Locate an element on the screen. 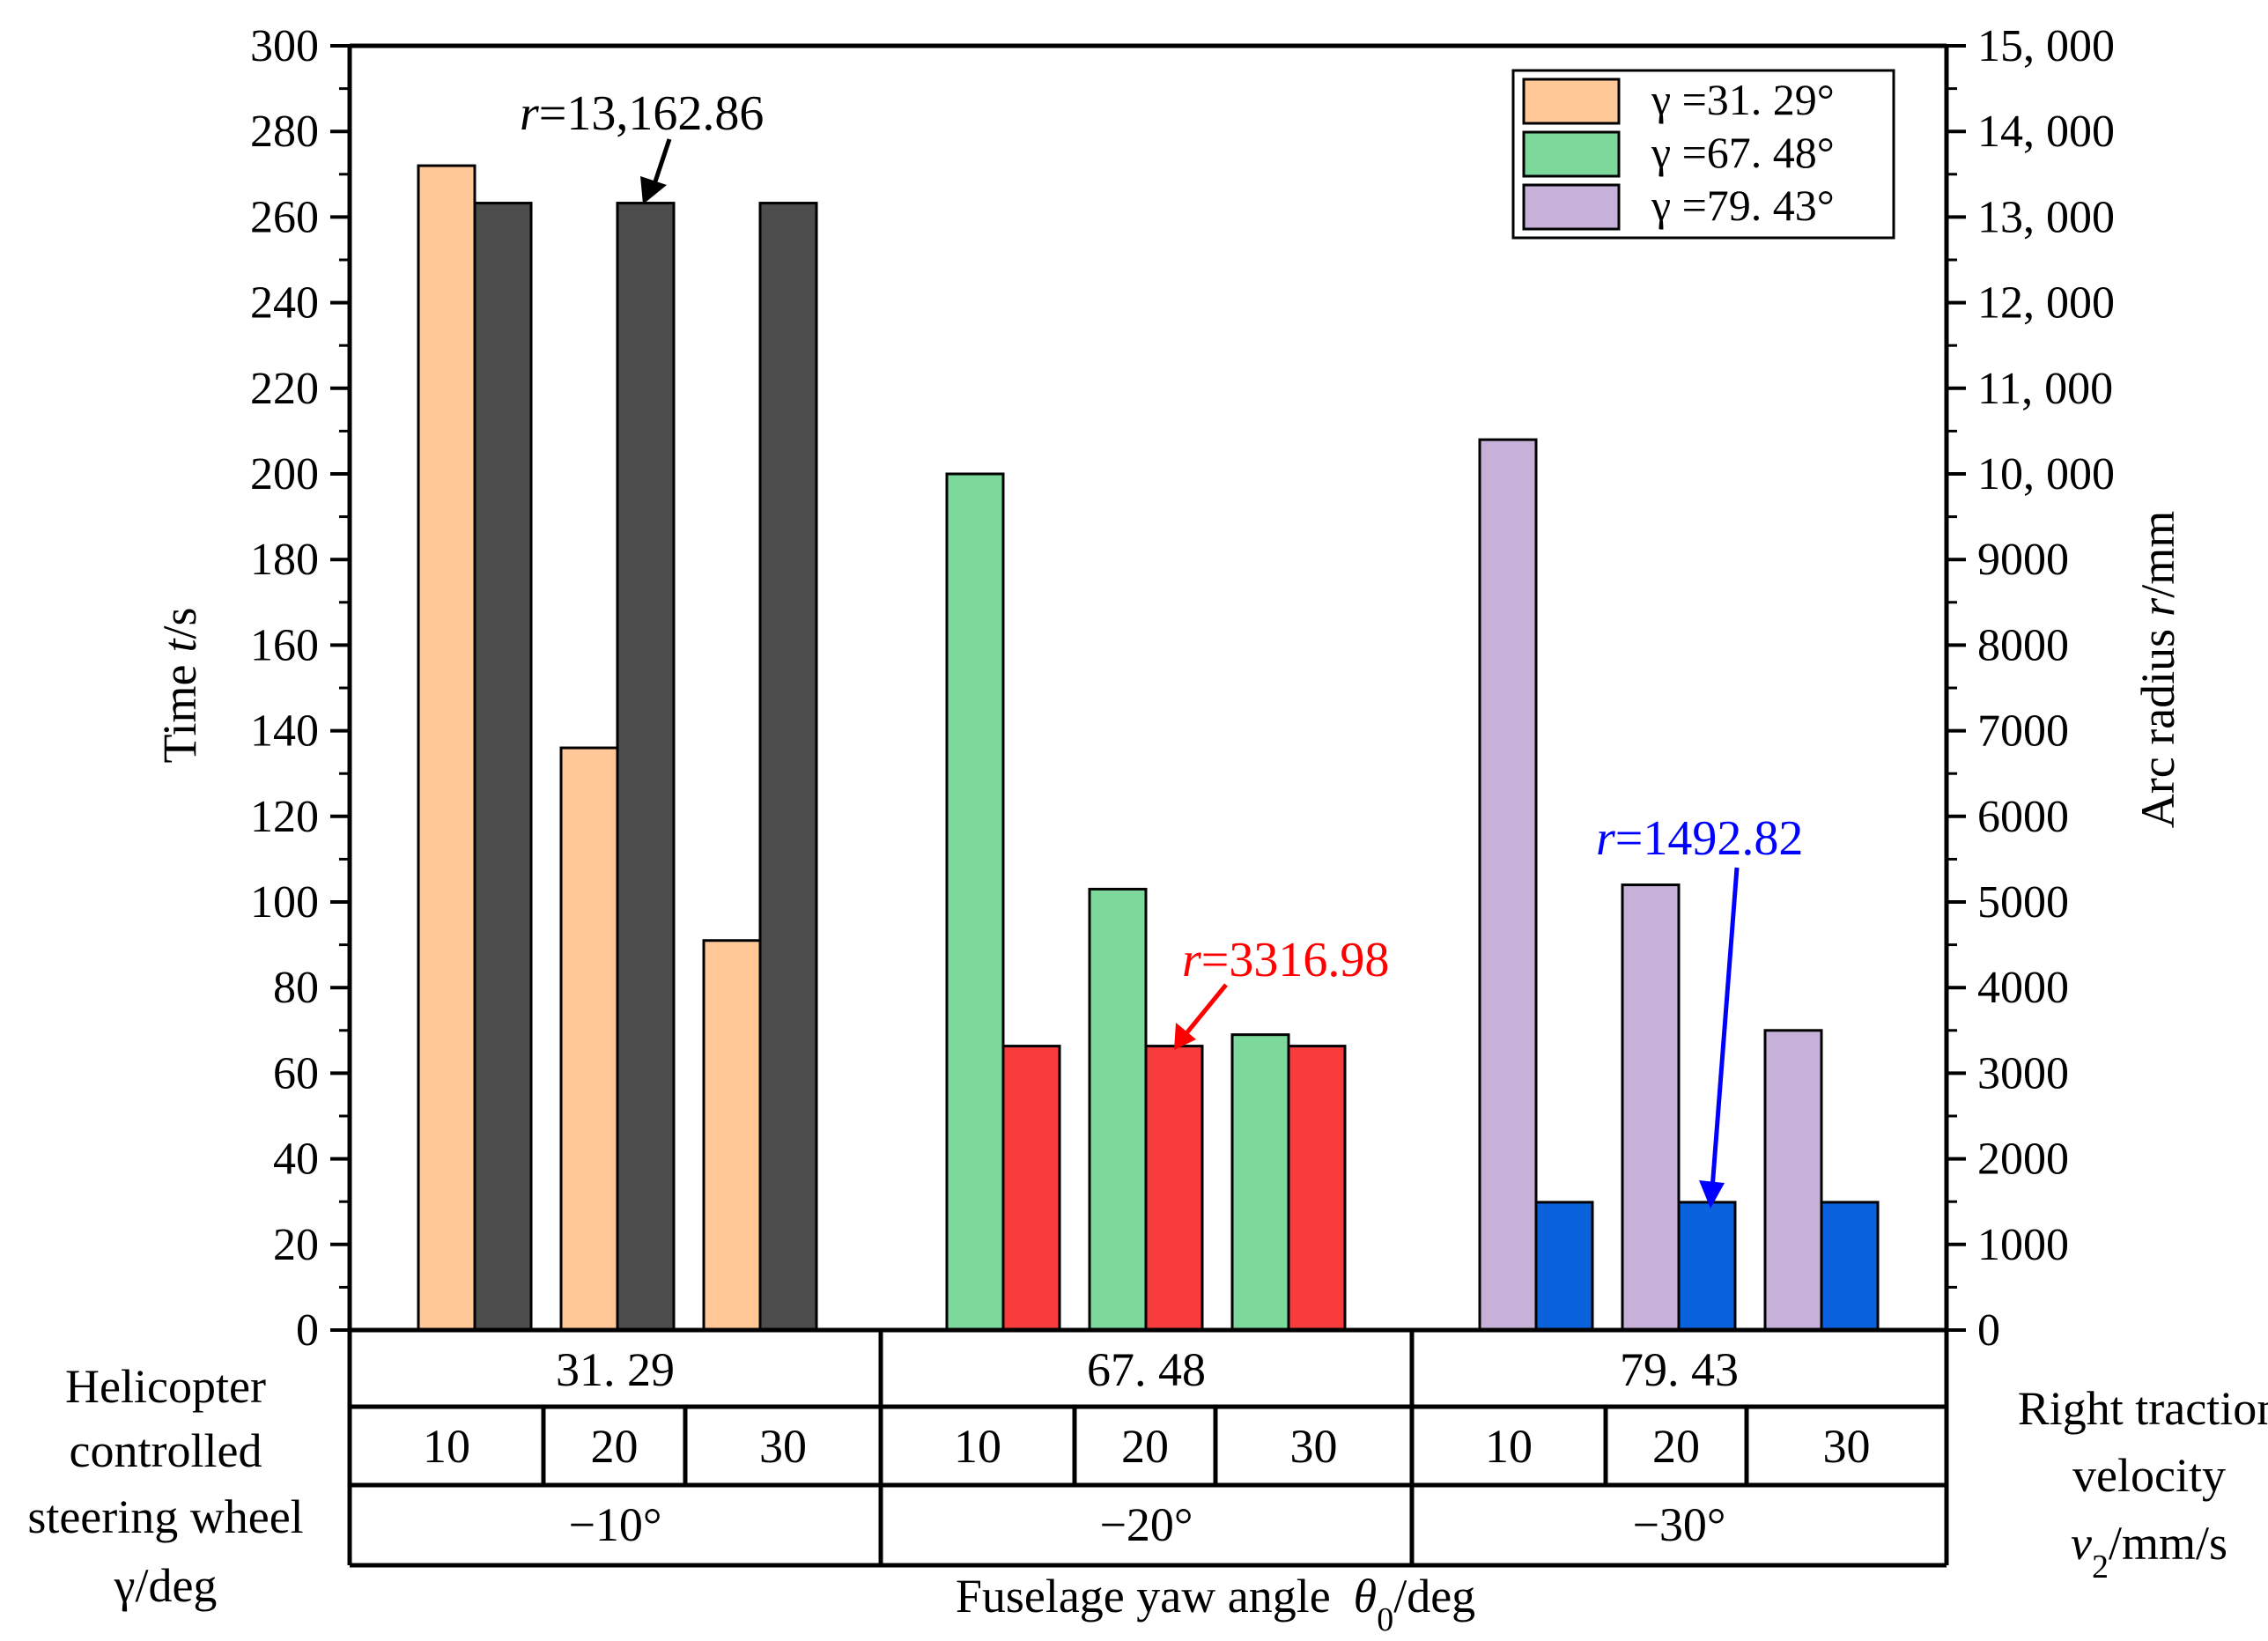 The height and width of the screenshot is (1641, 2268). left-tick-label: 160 is located at coordinates (285, 645).